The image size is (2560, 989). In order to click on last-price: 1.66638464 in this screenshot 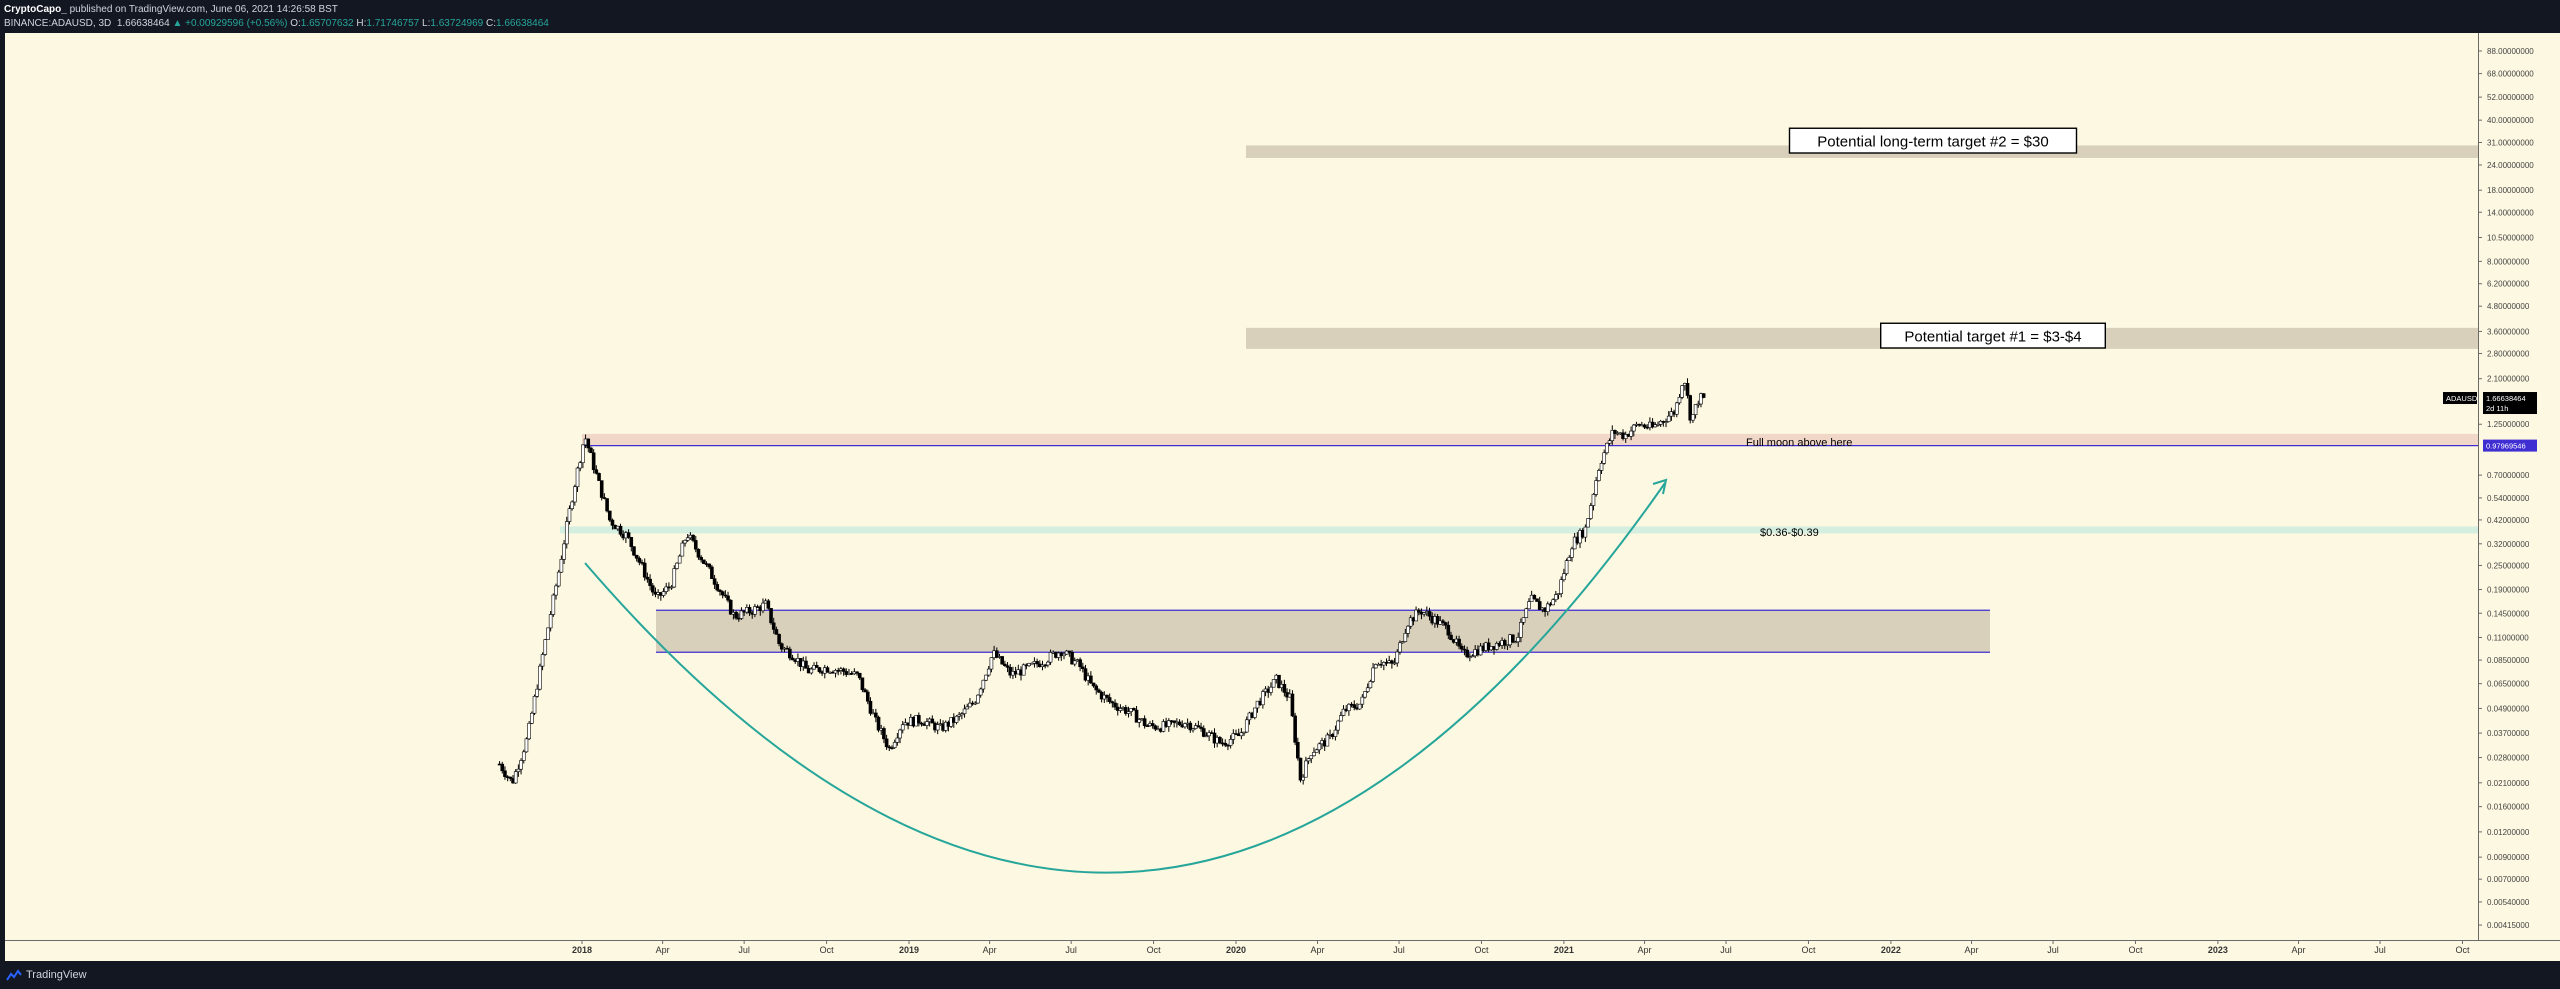, I will do `click(143, 23)`.